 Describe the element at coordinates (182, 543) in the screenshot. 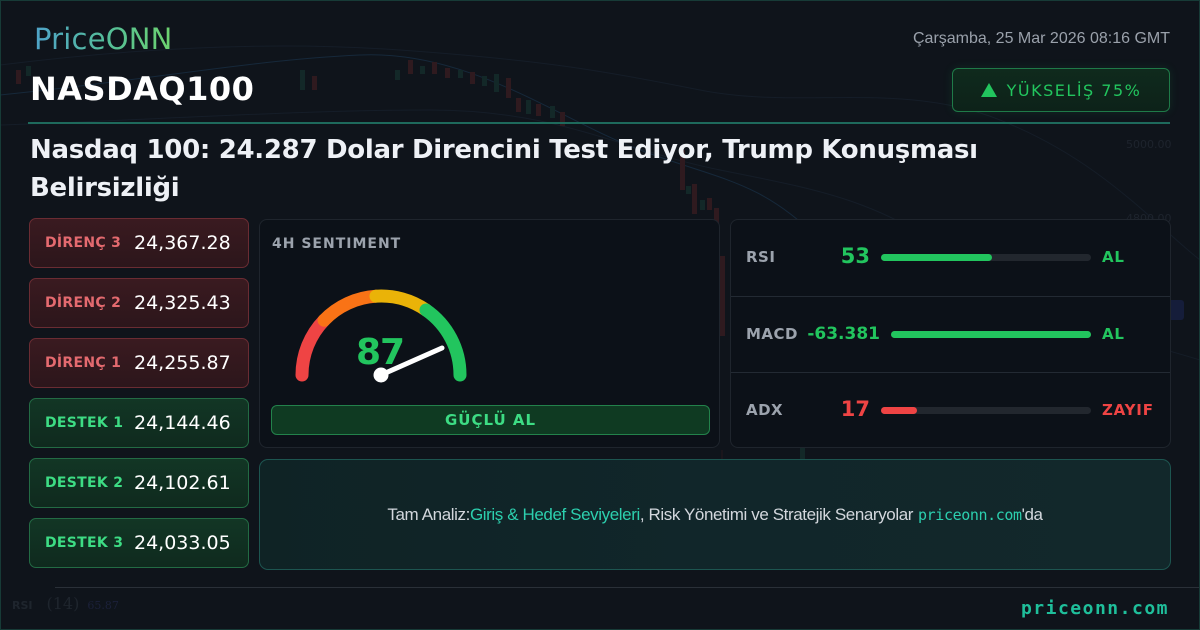

I see `level-value: 24,033.05` at that location.